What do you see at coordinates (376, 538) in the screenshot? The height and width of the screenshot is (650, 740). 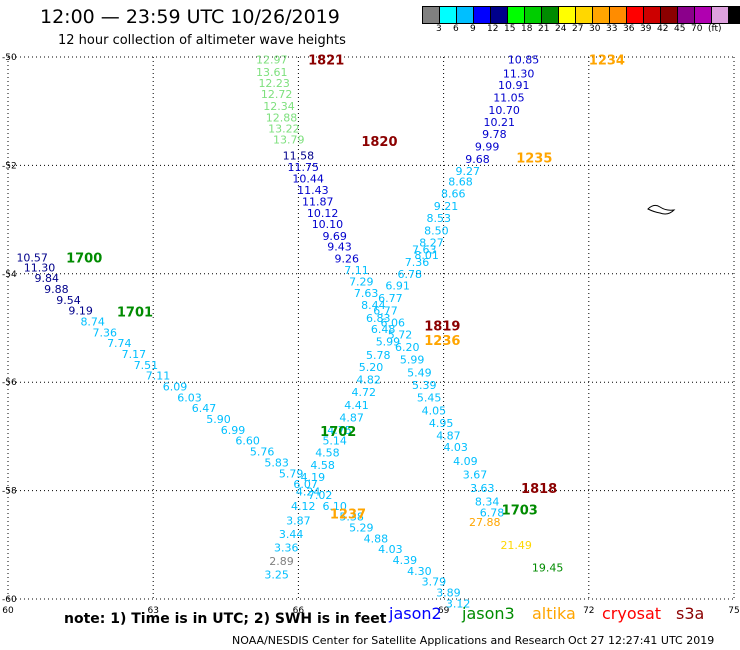 I see `wave-height-label: 4.88` at bounding box center [376, 538].